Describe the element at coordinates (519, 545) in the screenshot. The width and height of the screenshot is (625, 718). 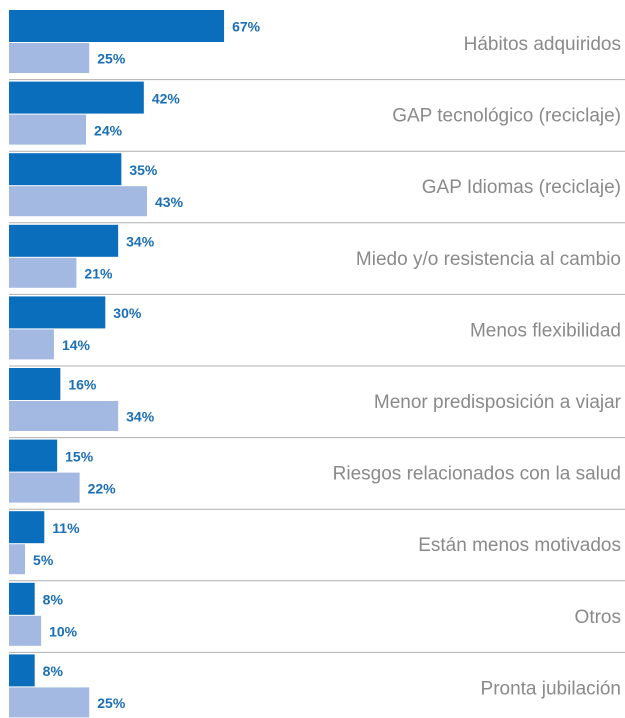
I see `category-label: Están menos motivados` at that location.